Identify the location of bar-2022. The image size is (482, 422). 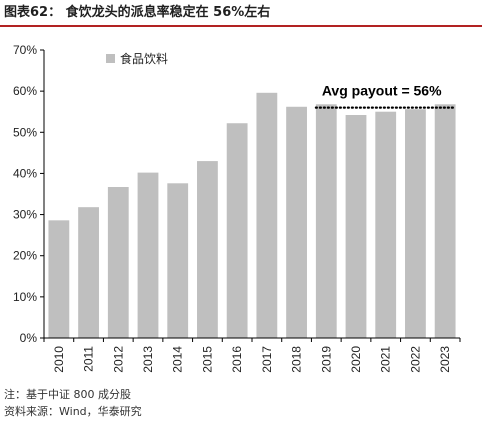
(415, 223).